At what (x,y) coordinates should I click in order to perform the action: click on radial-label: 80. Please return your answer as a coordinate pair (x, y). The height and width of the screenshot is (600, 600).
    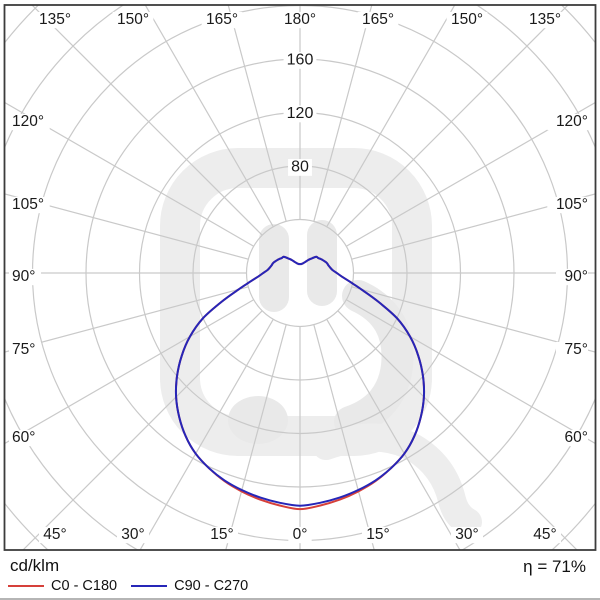
    Looking at the image, I should click on (300, 167).